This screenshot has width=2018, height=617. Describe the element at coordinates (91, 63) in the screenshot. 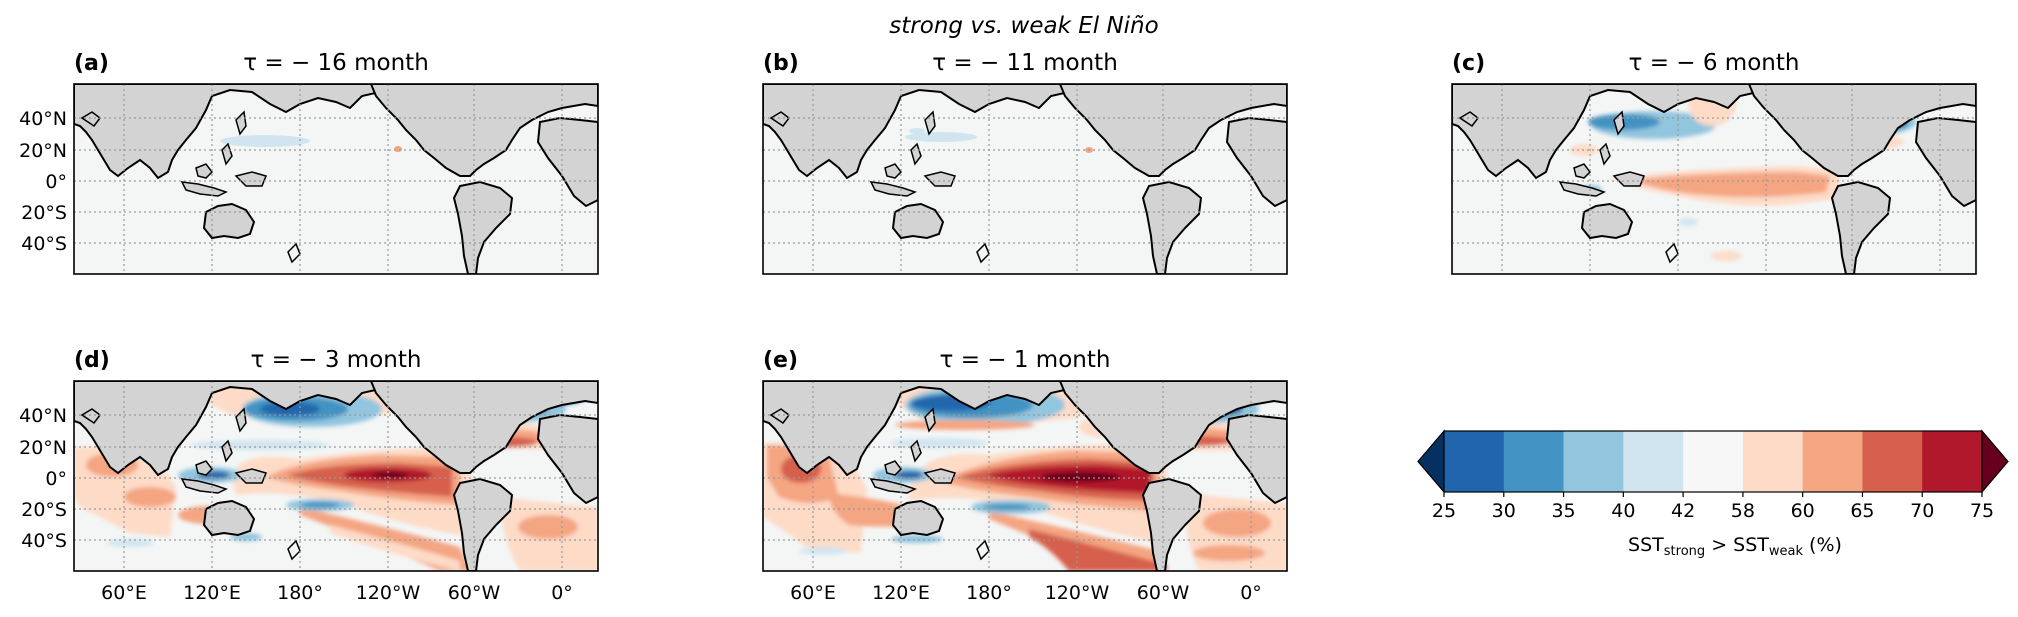

I see `panel-a-letter: (a)` at that location.